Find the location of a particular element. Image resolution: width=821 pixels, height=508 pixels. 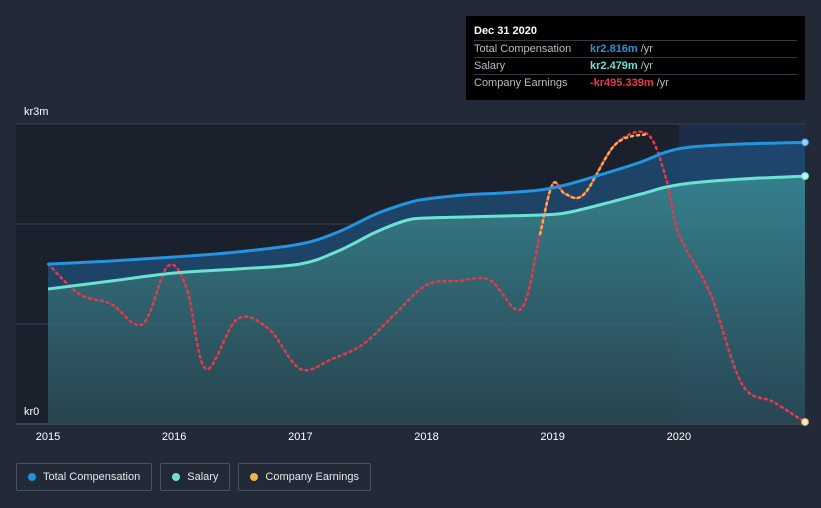

tooltip-date: Dec 31 2020 is located at coordinates (505, 31).